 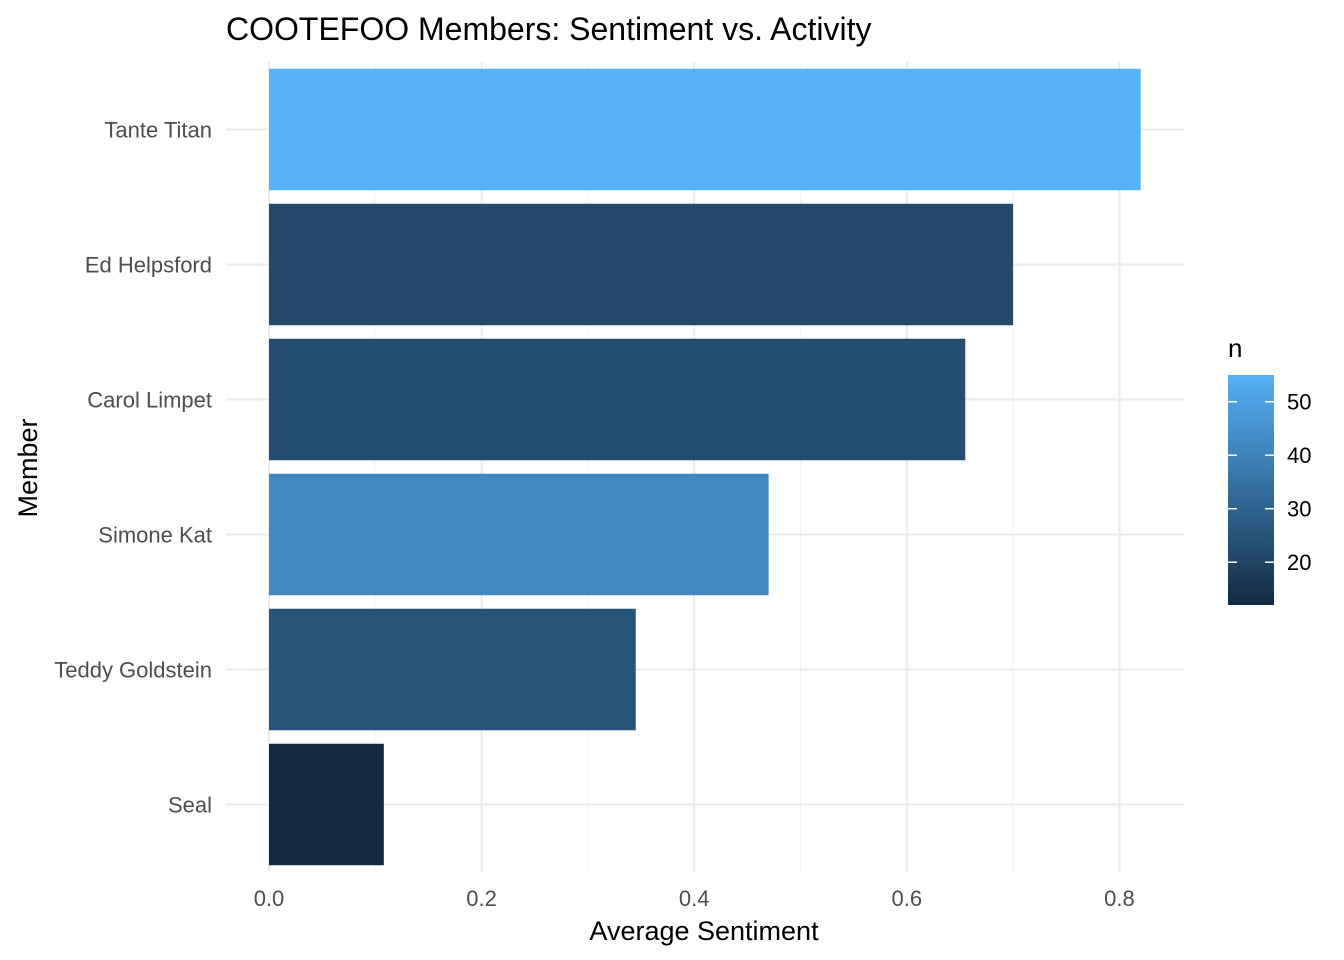 What do you see at coordinates (481, 898) in the screenshot?
I see `x-tick-label: 0.2` at bounding box center [481, 898].